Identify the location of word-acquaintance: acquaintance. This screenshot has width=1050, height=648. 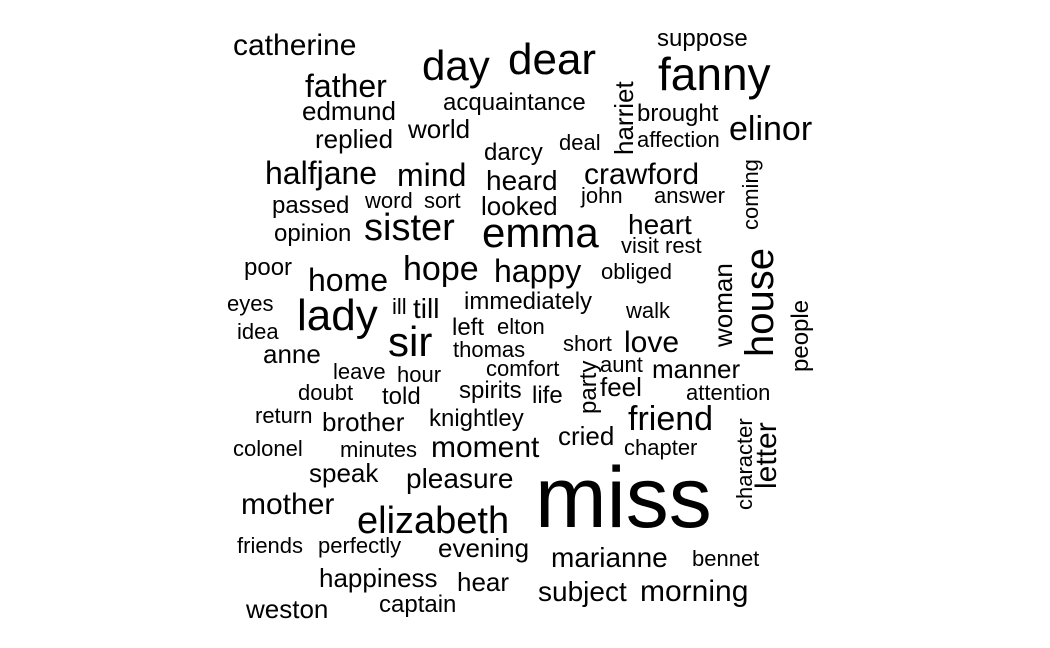
(514, 102).